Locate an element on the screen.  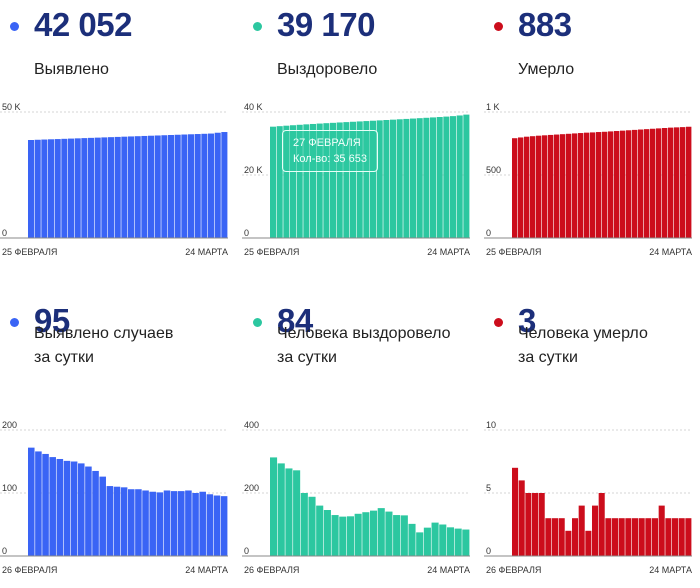
chart-deaths-total: 0 500 1 K 25 ФЕВРАЛЯ 24 МАРТА is located at coordinates (589, 182).